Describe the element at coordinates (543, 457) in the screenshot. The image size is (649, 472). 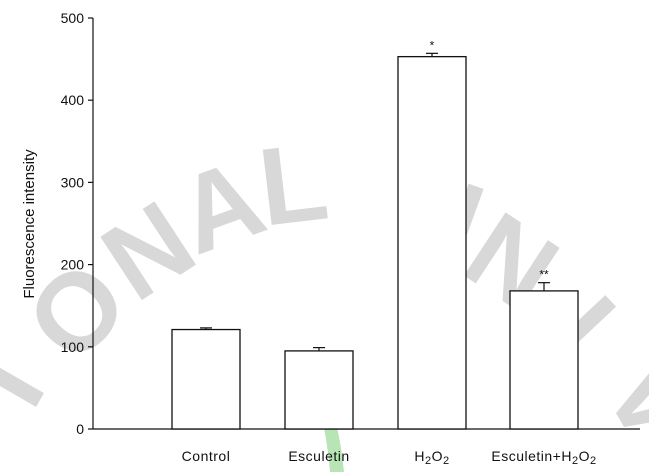
I see `x-tick-label: Esculetin+H2O2` at that location.